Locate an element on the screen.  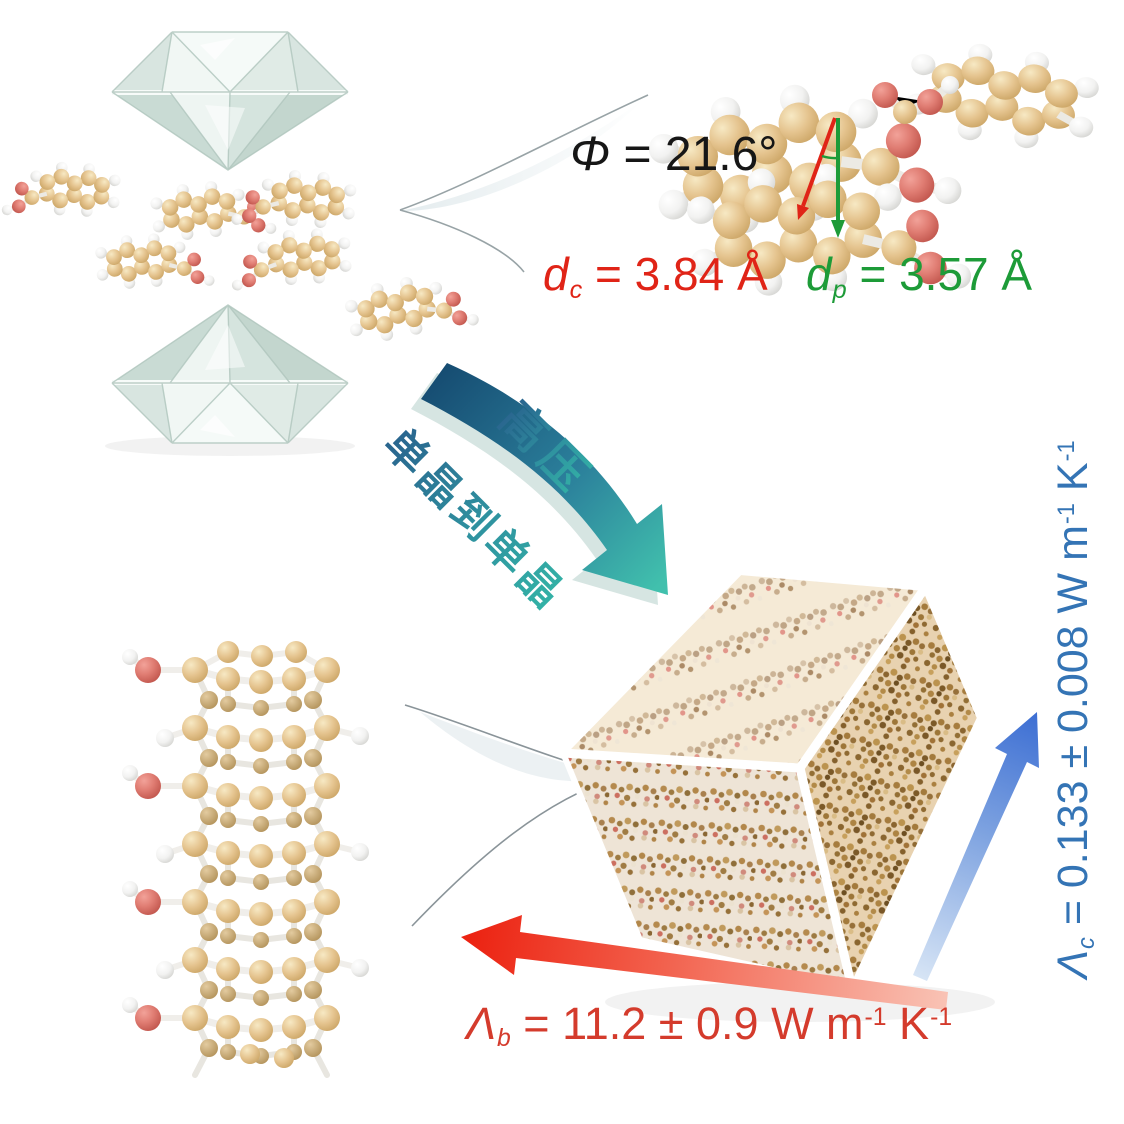
process-arrow is located at coordinates (539, 484).